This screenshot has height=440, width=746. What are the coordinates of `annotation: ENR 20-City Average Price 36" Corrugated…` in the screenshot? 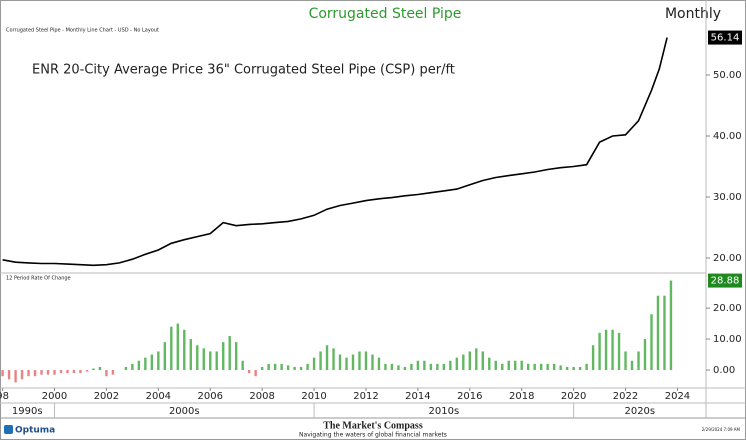 It's located at (243, 70).